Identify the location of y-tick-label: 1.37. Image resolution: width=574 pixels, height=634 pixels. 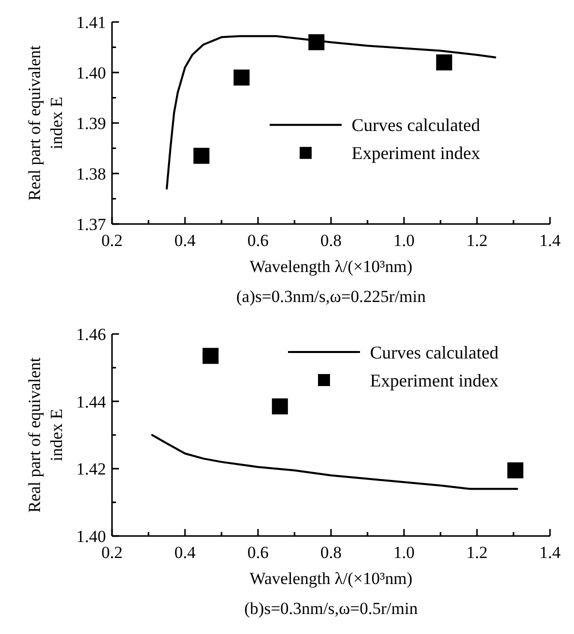
(91, 224).